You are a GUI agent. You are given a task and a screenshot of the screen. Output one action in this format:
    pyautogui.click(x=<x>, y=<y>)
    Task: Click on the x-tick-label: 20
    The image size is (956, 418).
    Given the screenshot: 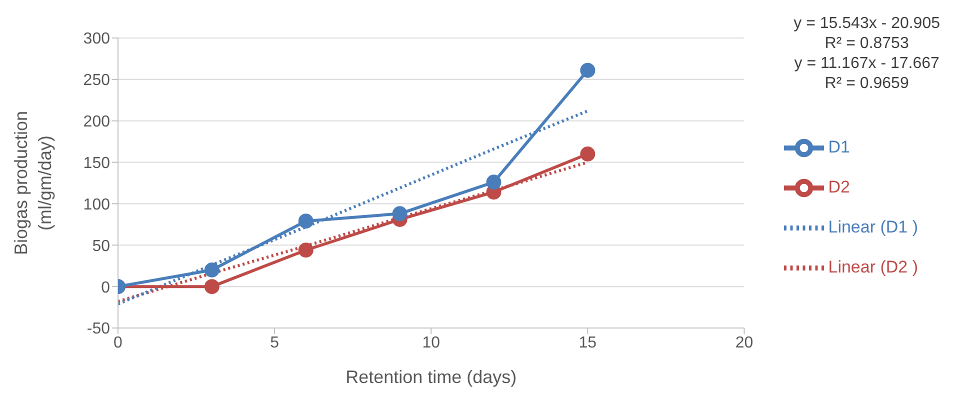 What is the action you would take?
    pyautogui.click(x=744, y=343)
    